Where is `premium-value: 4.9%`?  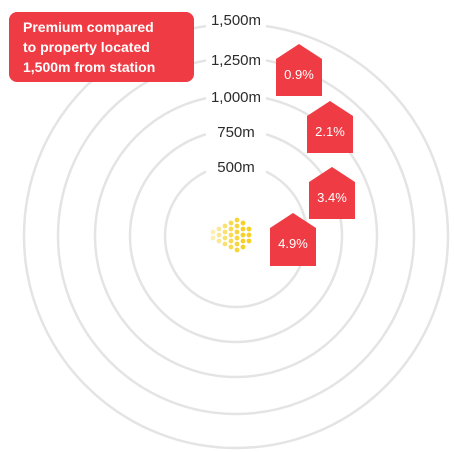 premium-value: 4.9% is located at coordinates (293, 243).